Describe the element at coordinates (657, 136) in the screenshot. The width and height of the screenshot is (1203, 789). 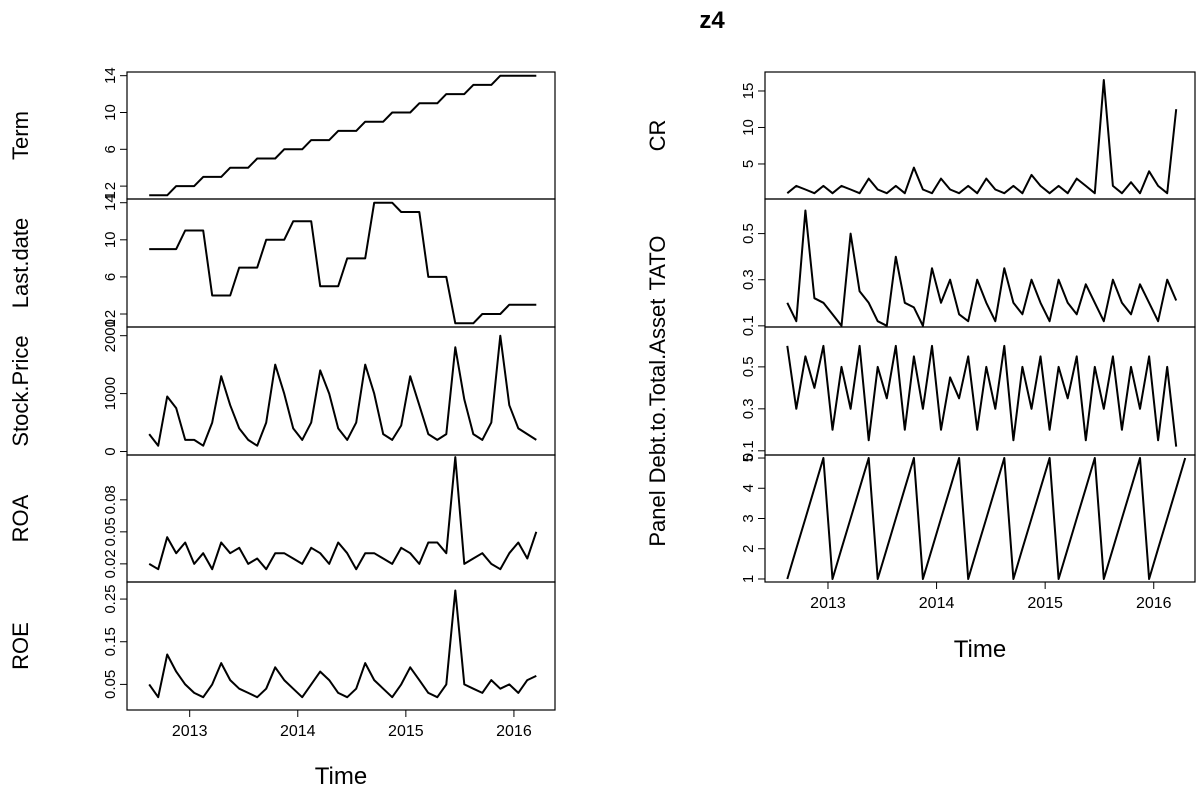
I see `y-axis-label: CR` at that location.